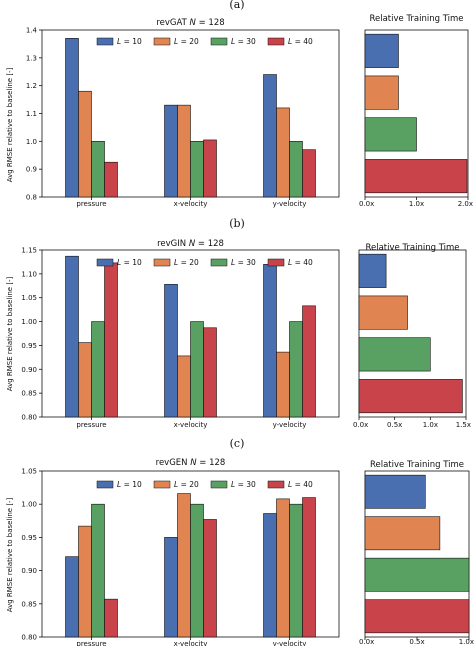 Image resolution: width=474 pixels, height=646 pixels. Describe the element at coordinates (29, 472) in the screenshot. I see `y-tick-label: 1.05` at that location.